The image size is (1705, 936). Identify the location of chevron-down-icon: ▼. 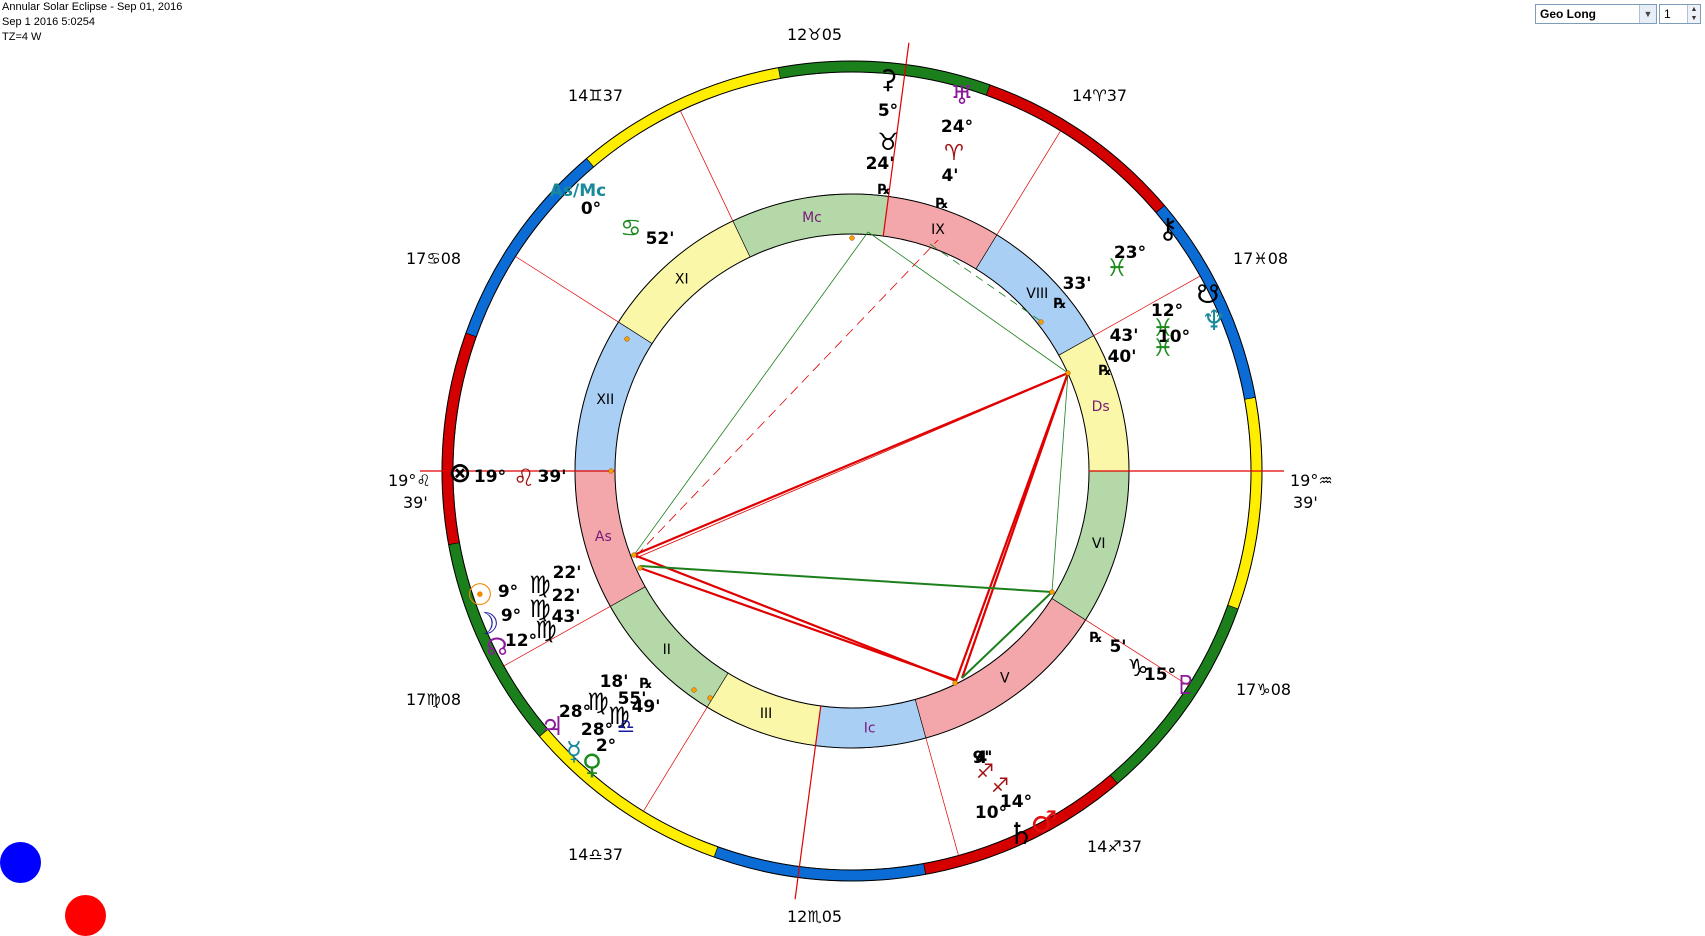
(1647, 14).